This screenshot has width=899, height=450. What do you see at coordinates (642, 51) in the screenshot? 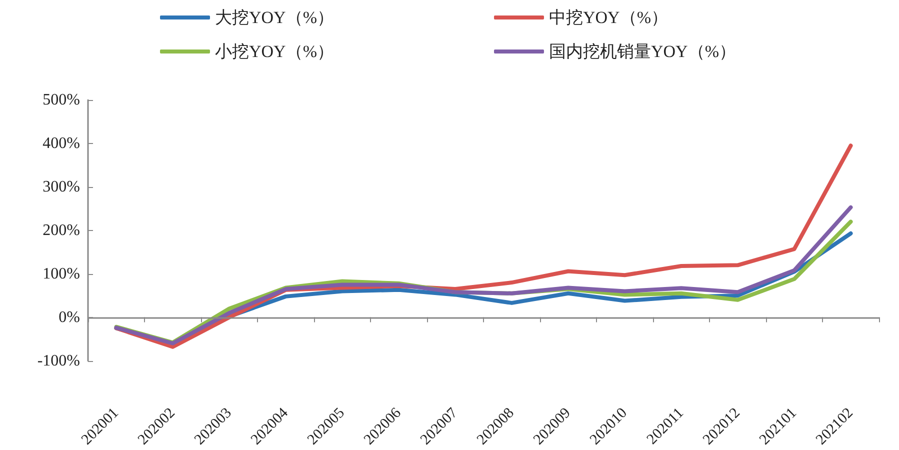
I see `legend-label: 国内挖机销量YOY（%）` at bounding box center [642, 51].